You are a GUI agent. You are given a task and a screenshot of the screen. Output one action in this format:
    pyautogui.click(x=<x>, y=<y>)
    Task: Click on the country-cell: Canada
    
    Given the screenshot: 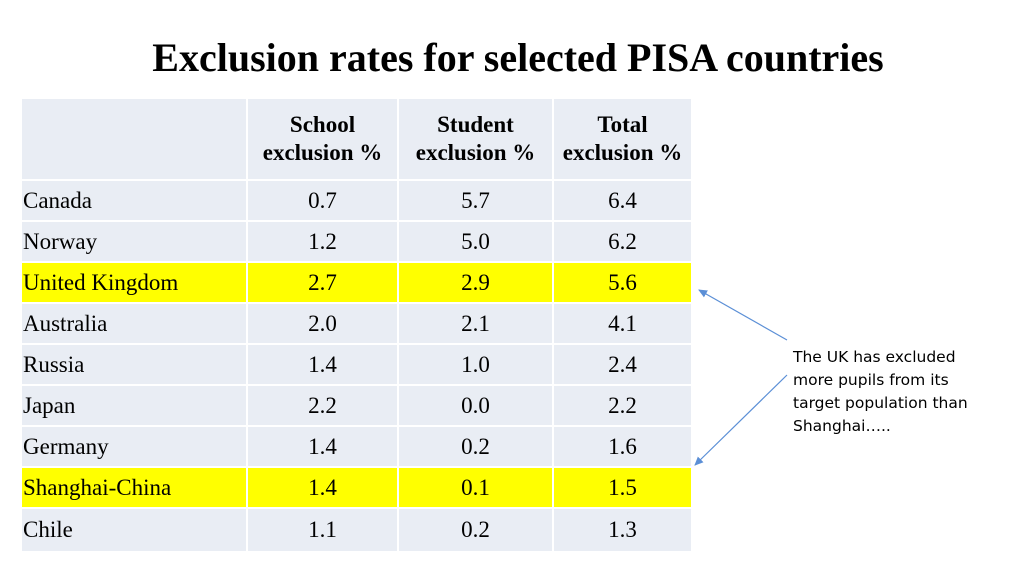 What is the action you would take?
    pyautogui.click(x=134, y=200)
    